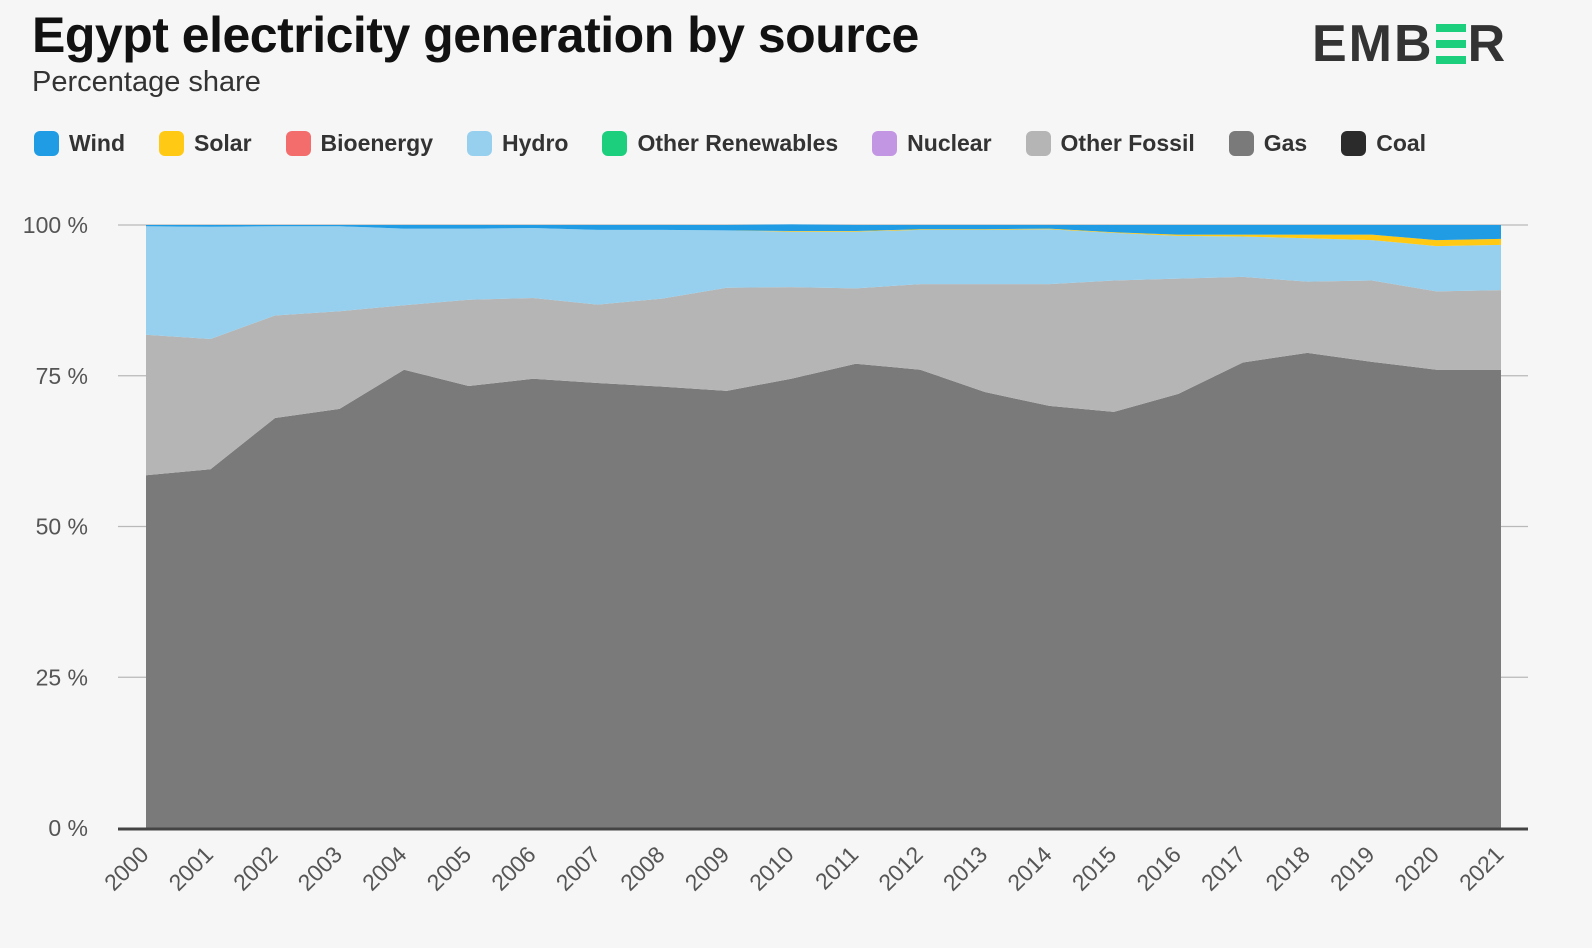 This screenshot has width=1592, height=948. Describe the element at coordinates (615, 143) in the screenshot. I see `legend-swatch-other-renewables` at that location.